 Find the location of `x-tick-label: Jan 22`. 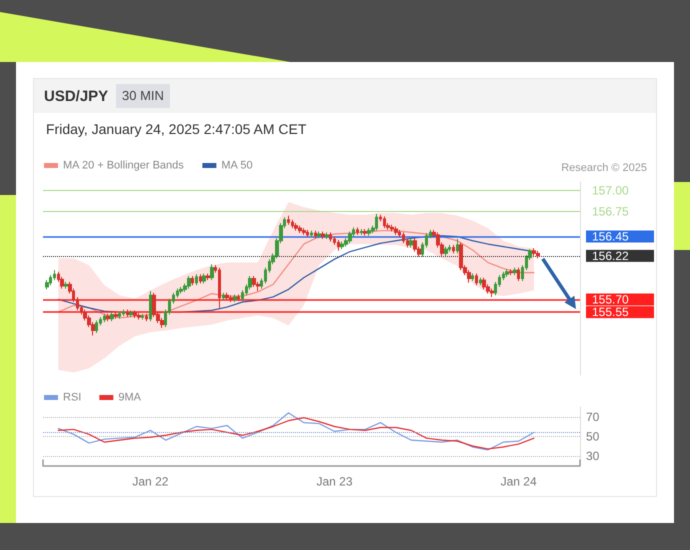

x-tick-label: Jan 22 is located at coordinates (150, 481).